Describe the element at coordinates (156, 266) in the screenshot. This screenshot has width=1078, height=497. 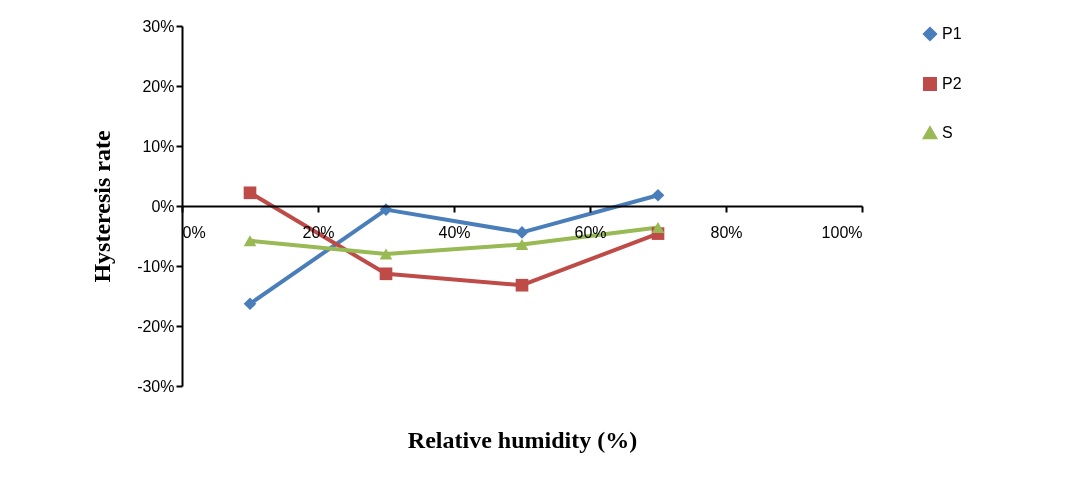
I see `y-tick-label: -10%` at that location.